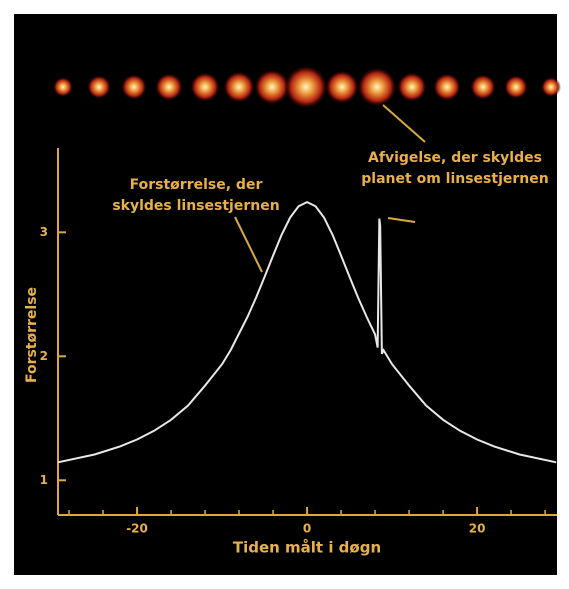 The width and height of the screenshot is (569, 589). I want to click on y-axis-label: Forstørrelse, so click(32, 335).